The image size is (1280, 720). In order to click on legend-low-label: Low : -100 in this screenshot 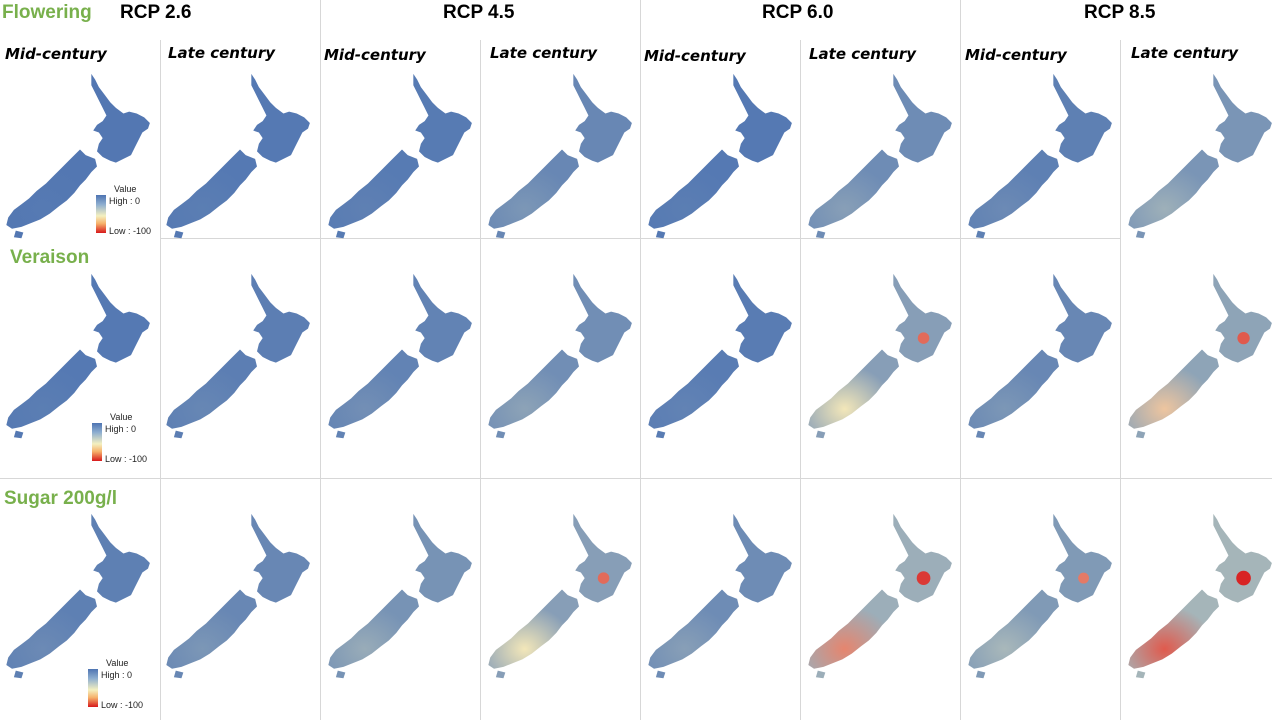, I will do `click(126, 459)`.